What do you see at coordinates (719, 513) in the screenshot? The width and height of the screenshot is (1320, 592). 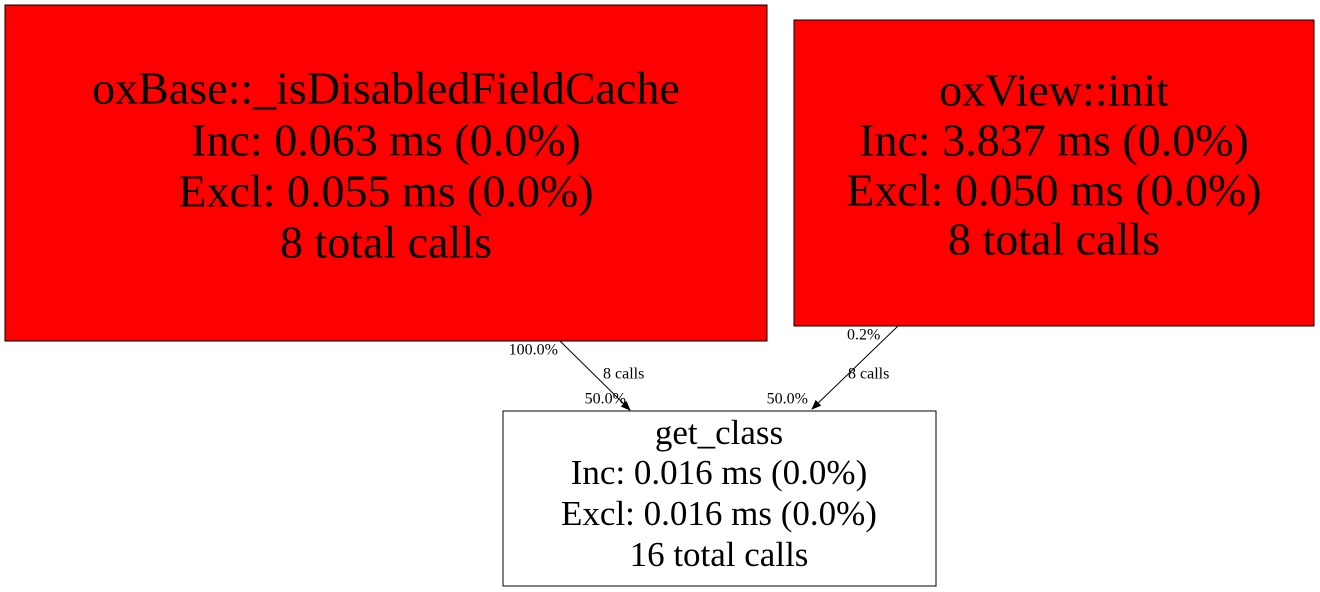 I see `node-label: Excl: 0.016 ms (0.0%)` at bounding box center [719, 513].